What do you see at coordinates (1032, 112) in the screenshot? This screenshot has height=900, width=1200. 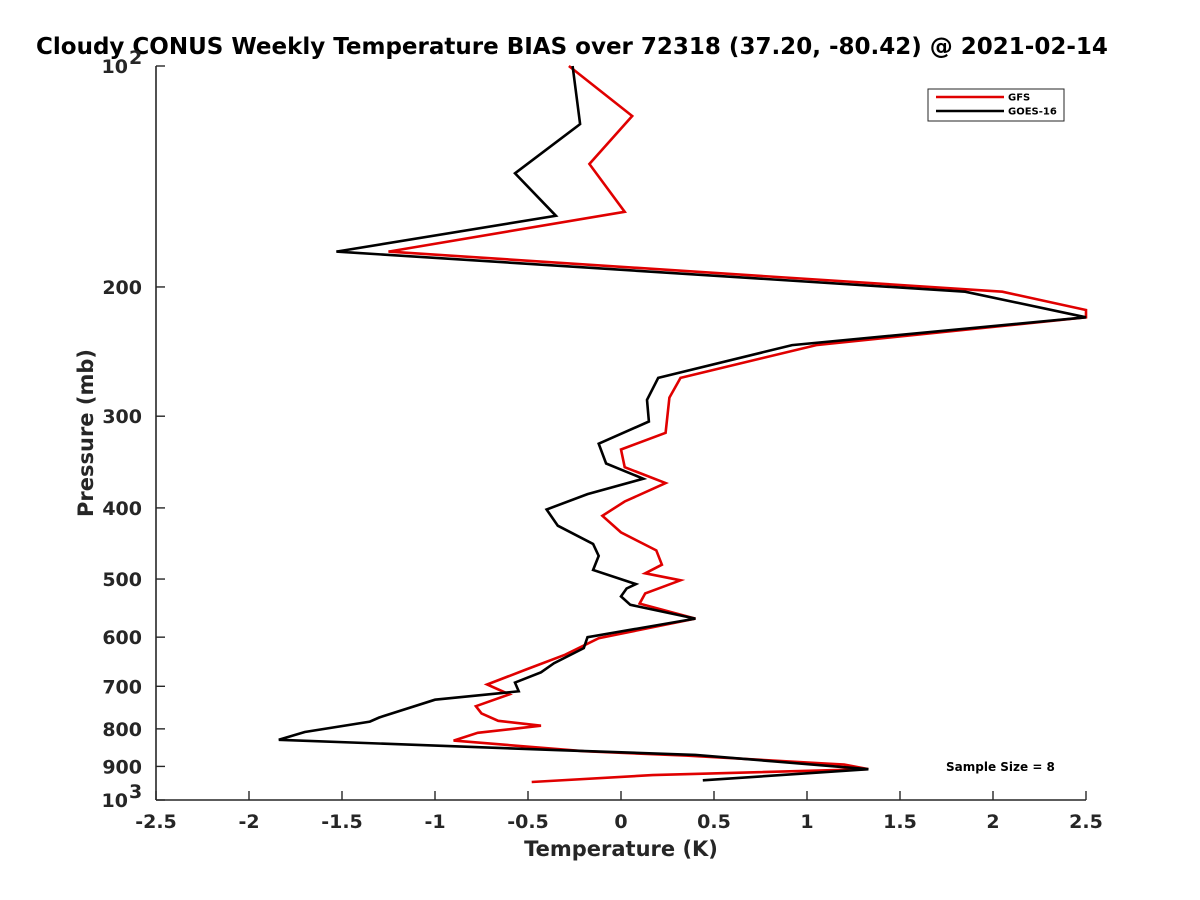 I see `legend-label-goes16: GOES-16` at bounding box center [1032, 112].